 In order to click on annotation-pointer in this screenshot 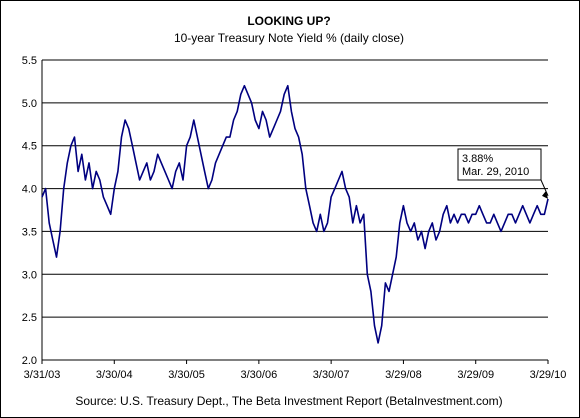, I will do `click(544, 188)`.